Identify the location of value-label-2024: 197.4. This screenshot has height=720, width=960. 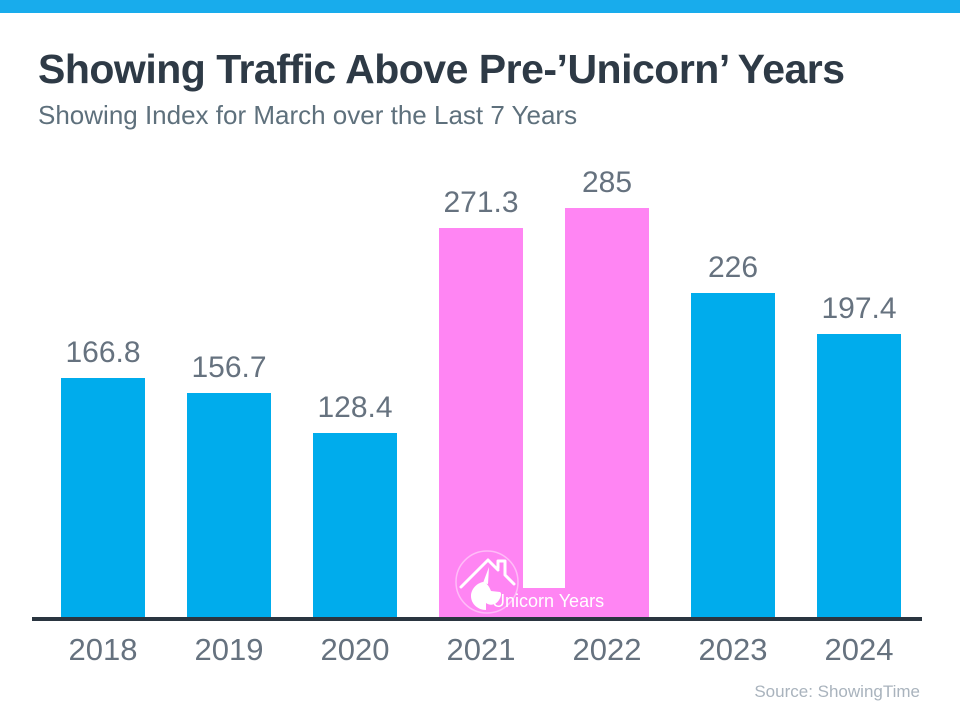
(859, 309).